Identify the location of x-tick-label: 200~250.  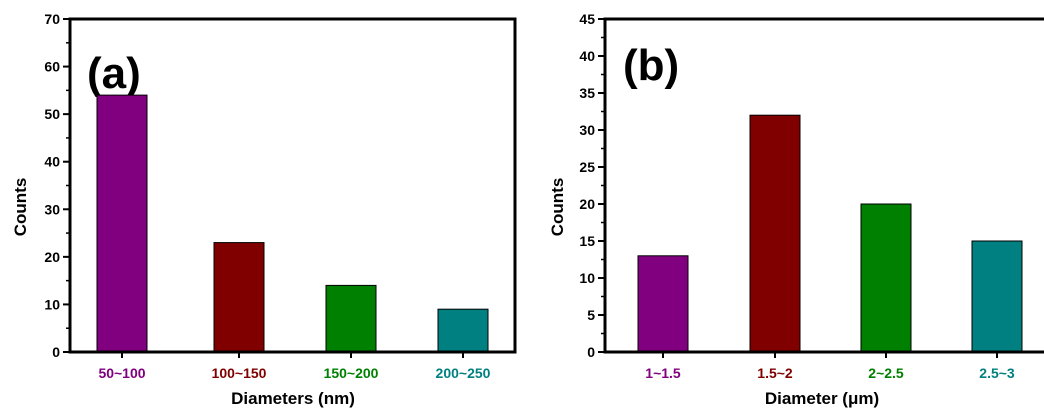
(463, 373).